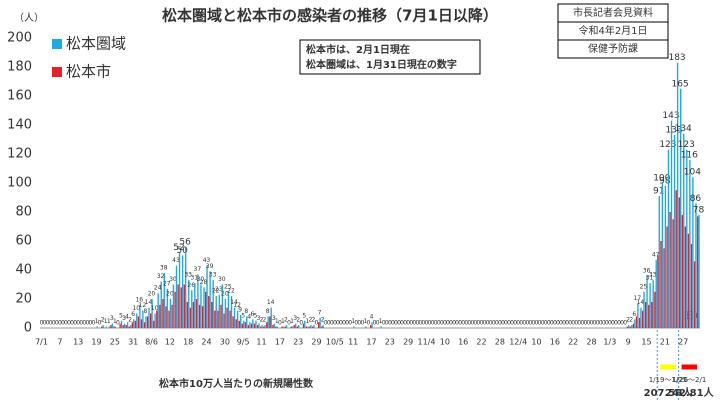  What do you see at coordinates (690, 392) in the screenshot?
I see `range-value: 242.81人` at bounding box center [690, 392].